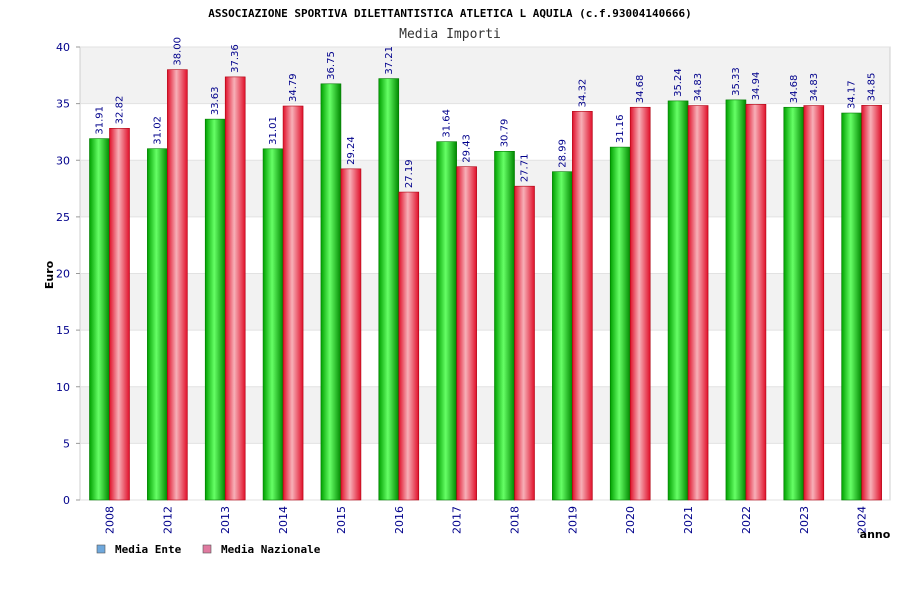 The height and width of the screenshot is (600, 900). What do you see at coordinates (515, 520) in the screenshot?
I see `x-tick-label: 2018` at bounding box center [515, 520].